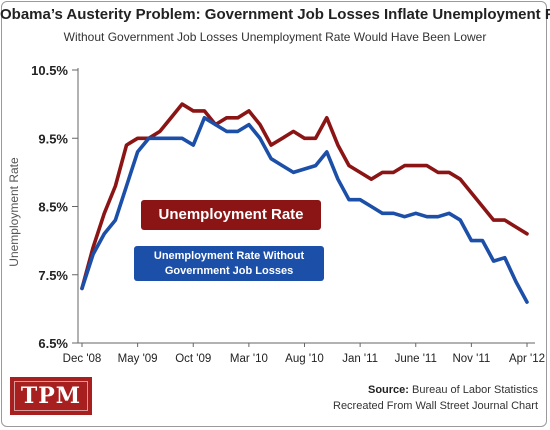  I want to click on x-tick-label: Jan '11, so click(360, 359).